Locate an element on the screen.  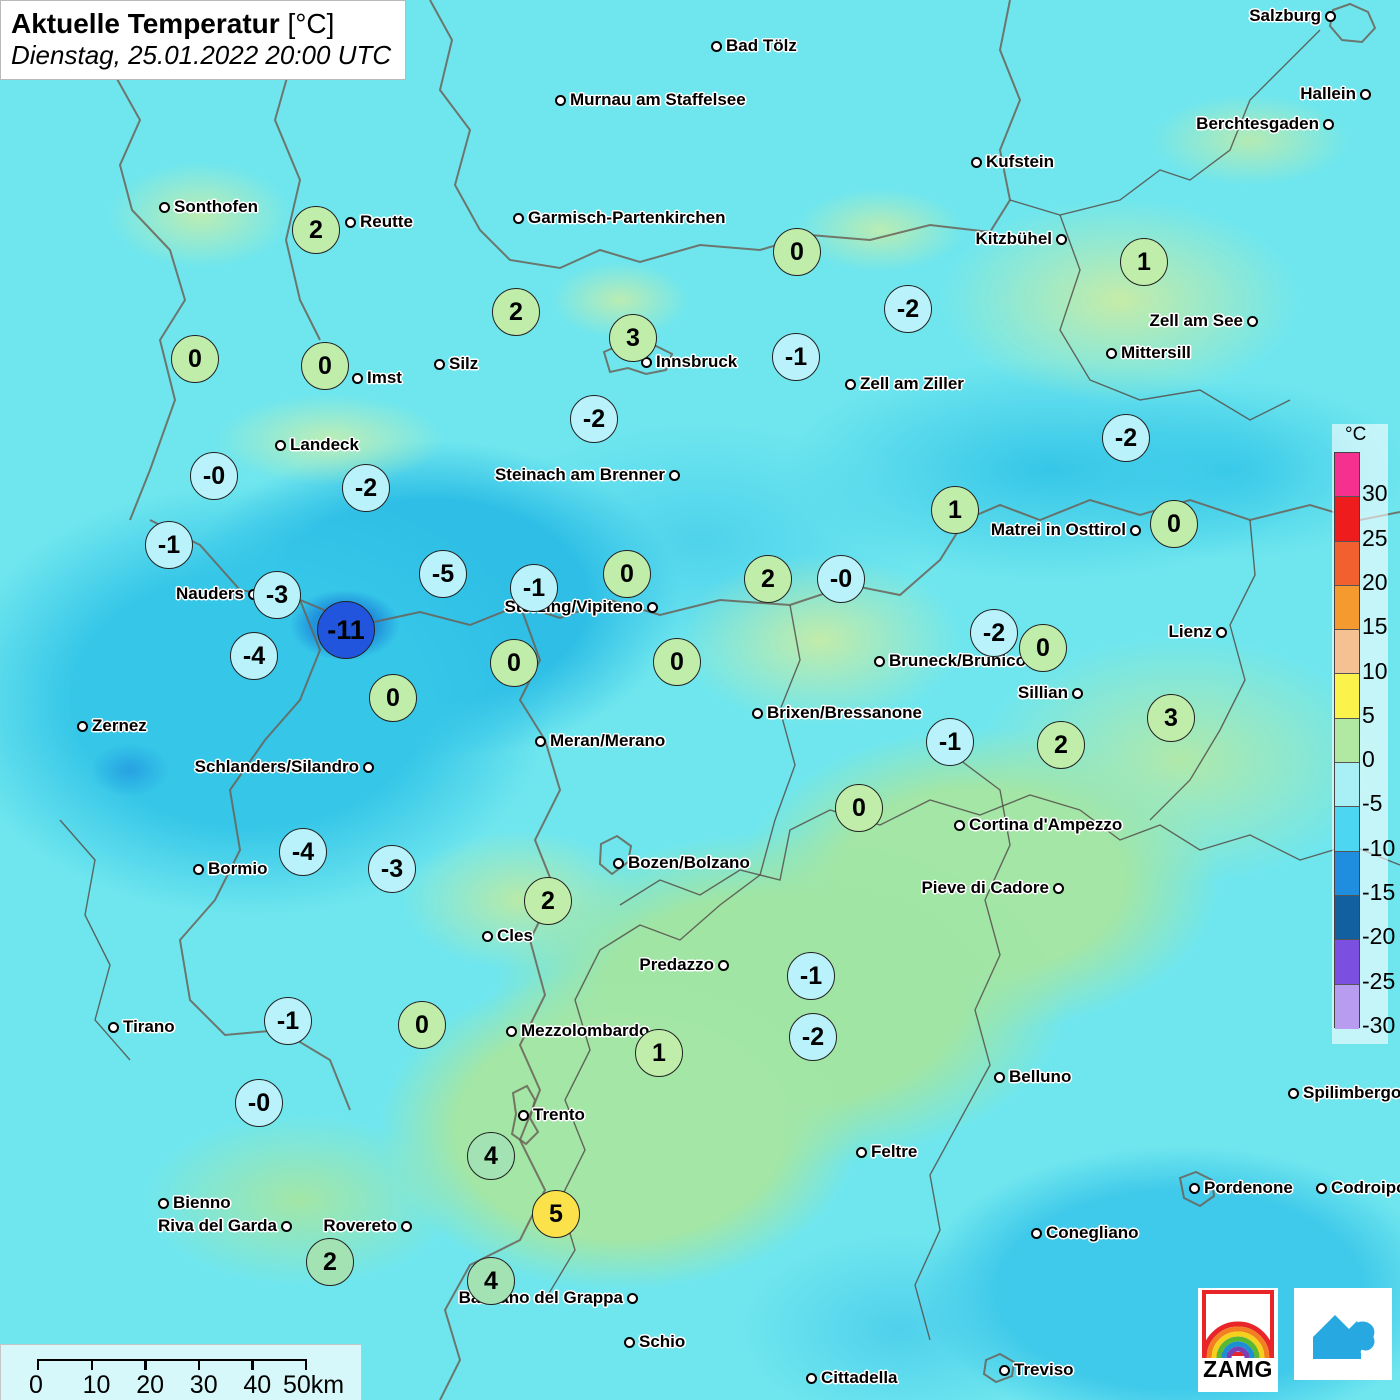
city-label: Tirano is located at coordinates (149, 1026).